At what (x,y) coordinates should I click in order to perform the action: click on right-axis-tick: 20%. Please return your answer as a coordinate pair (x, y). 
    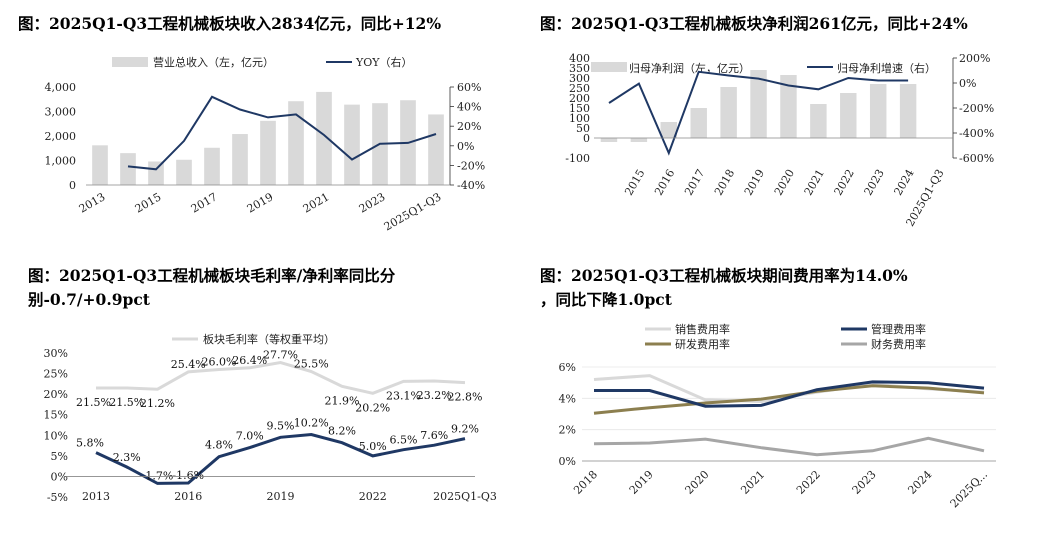
    Looking at the image, I should click on (469, 126).